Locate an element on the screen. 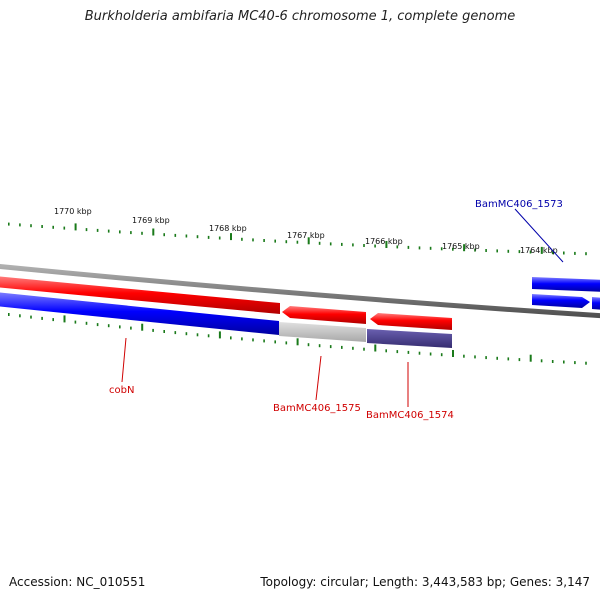 This screenshot has height=600, width=600. gene-BamMC406_1574-track is located at coordinates (411, 321).